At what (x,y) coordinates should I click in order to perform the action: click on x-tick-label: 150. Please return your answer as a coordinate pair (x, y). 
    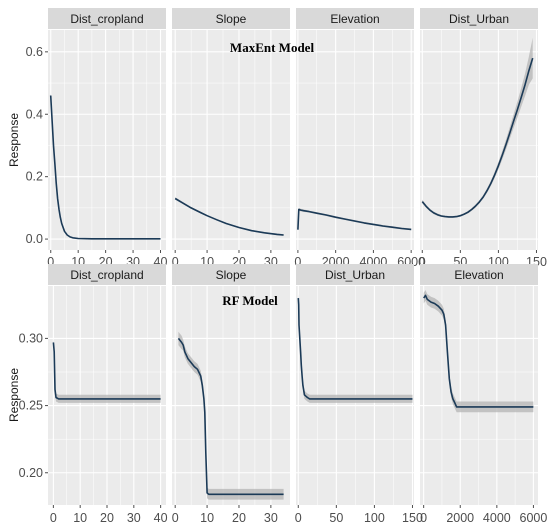
    Looking at the image, I should click on (412, 518).